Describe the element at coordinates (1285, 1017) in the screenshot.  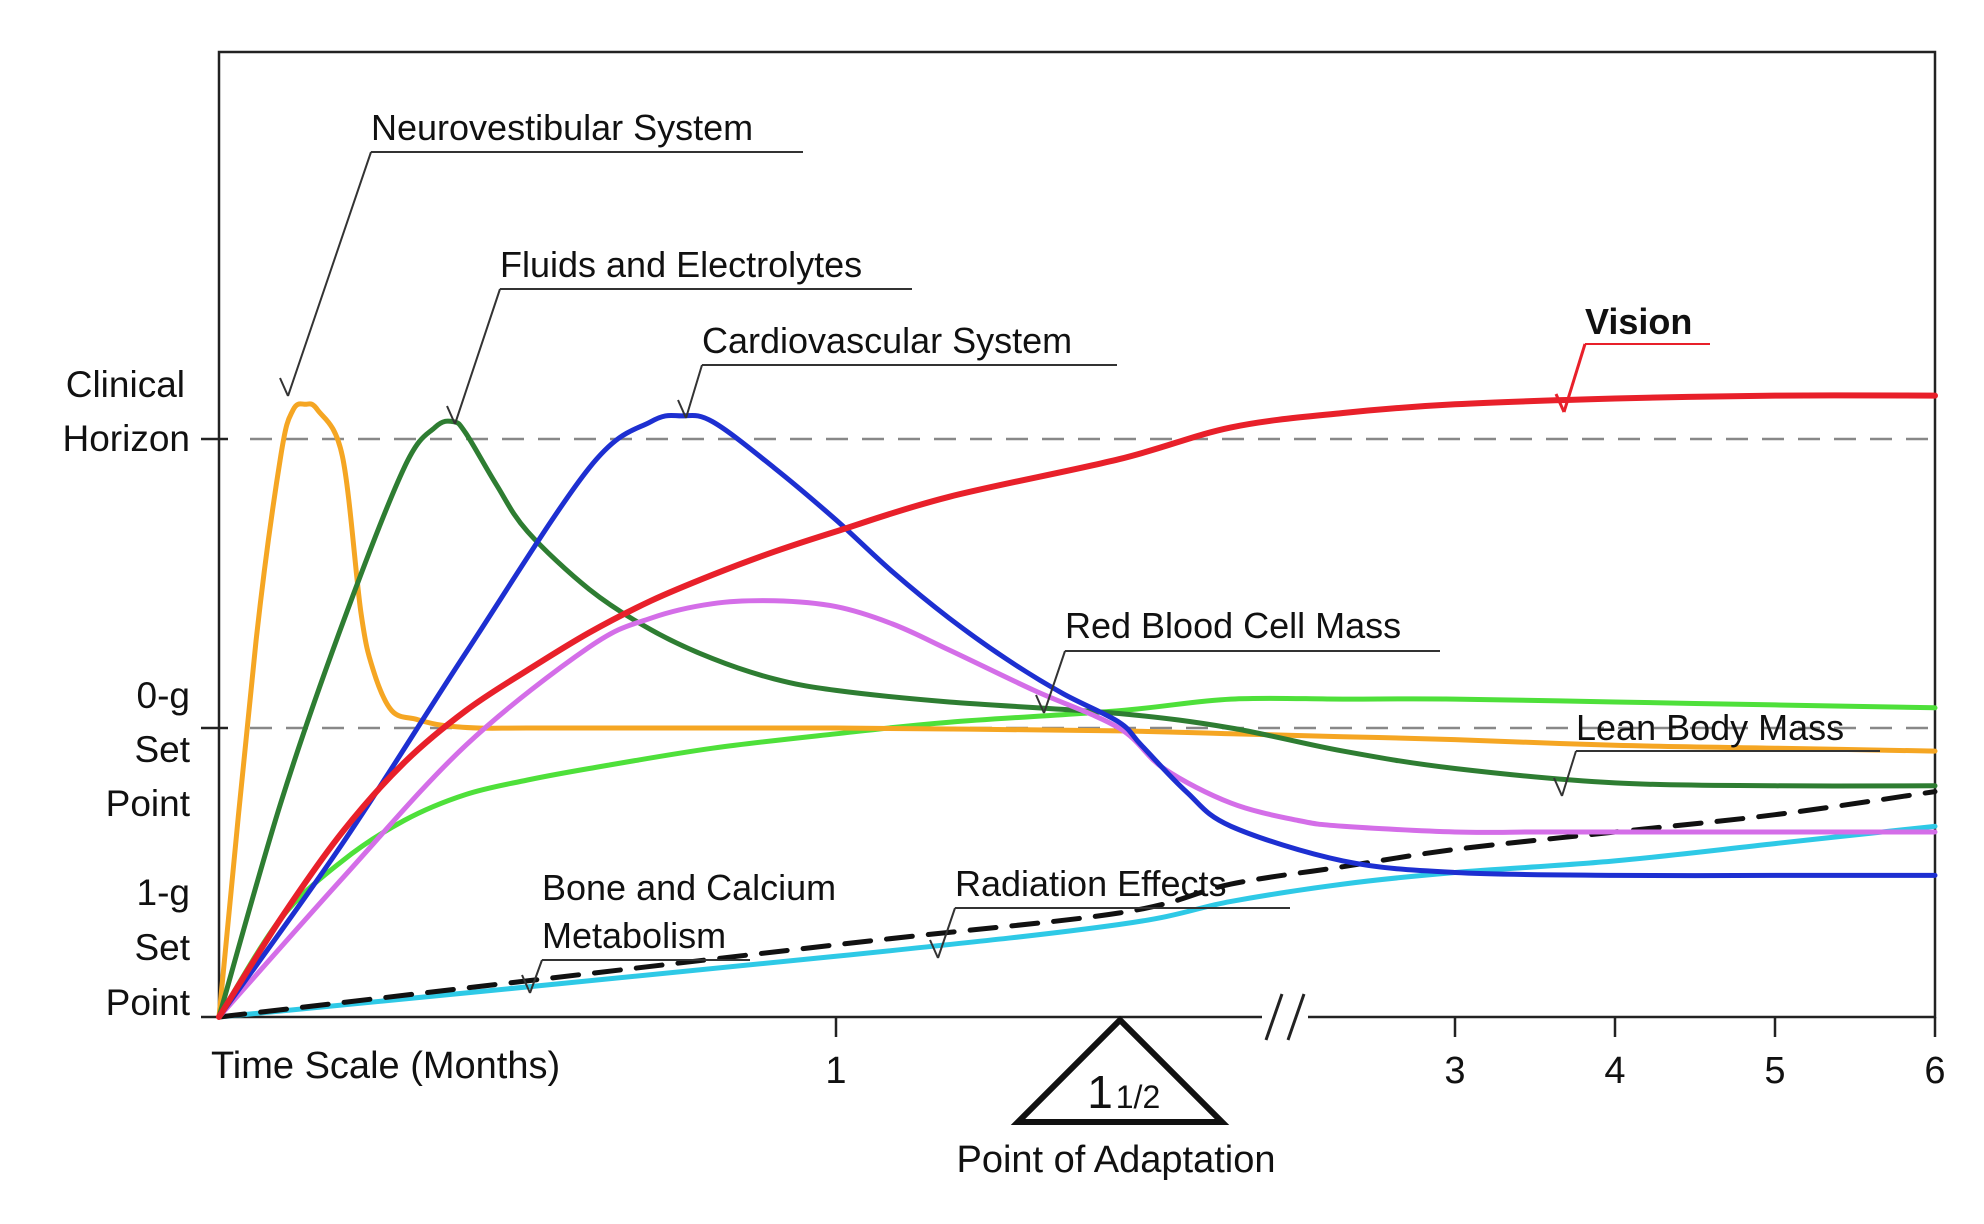
I see `axis-break-marker` at that location.